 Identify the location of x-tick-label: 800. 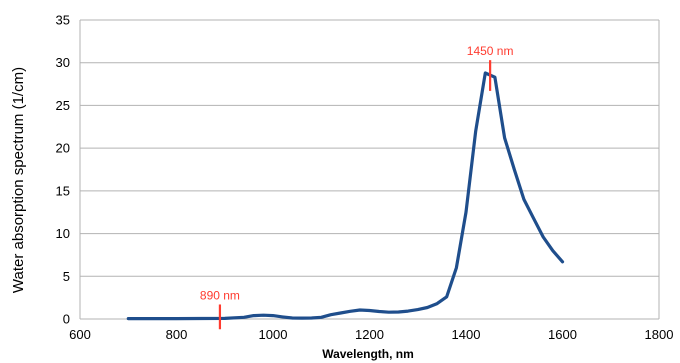
(177, 334).